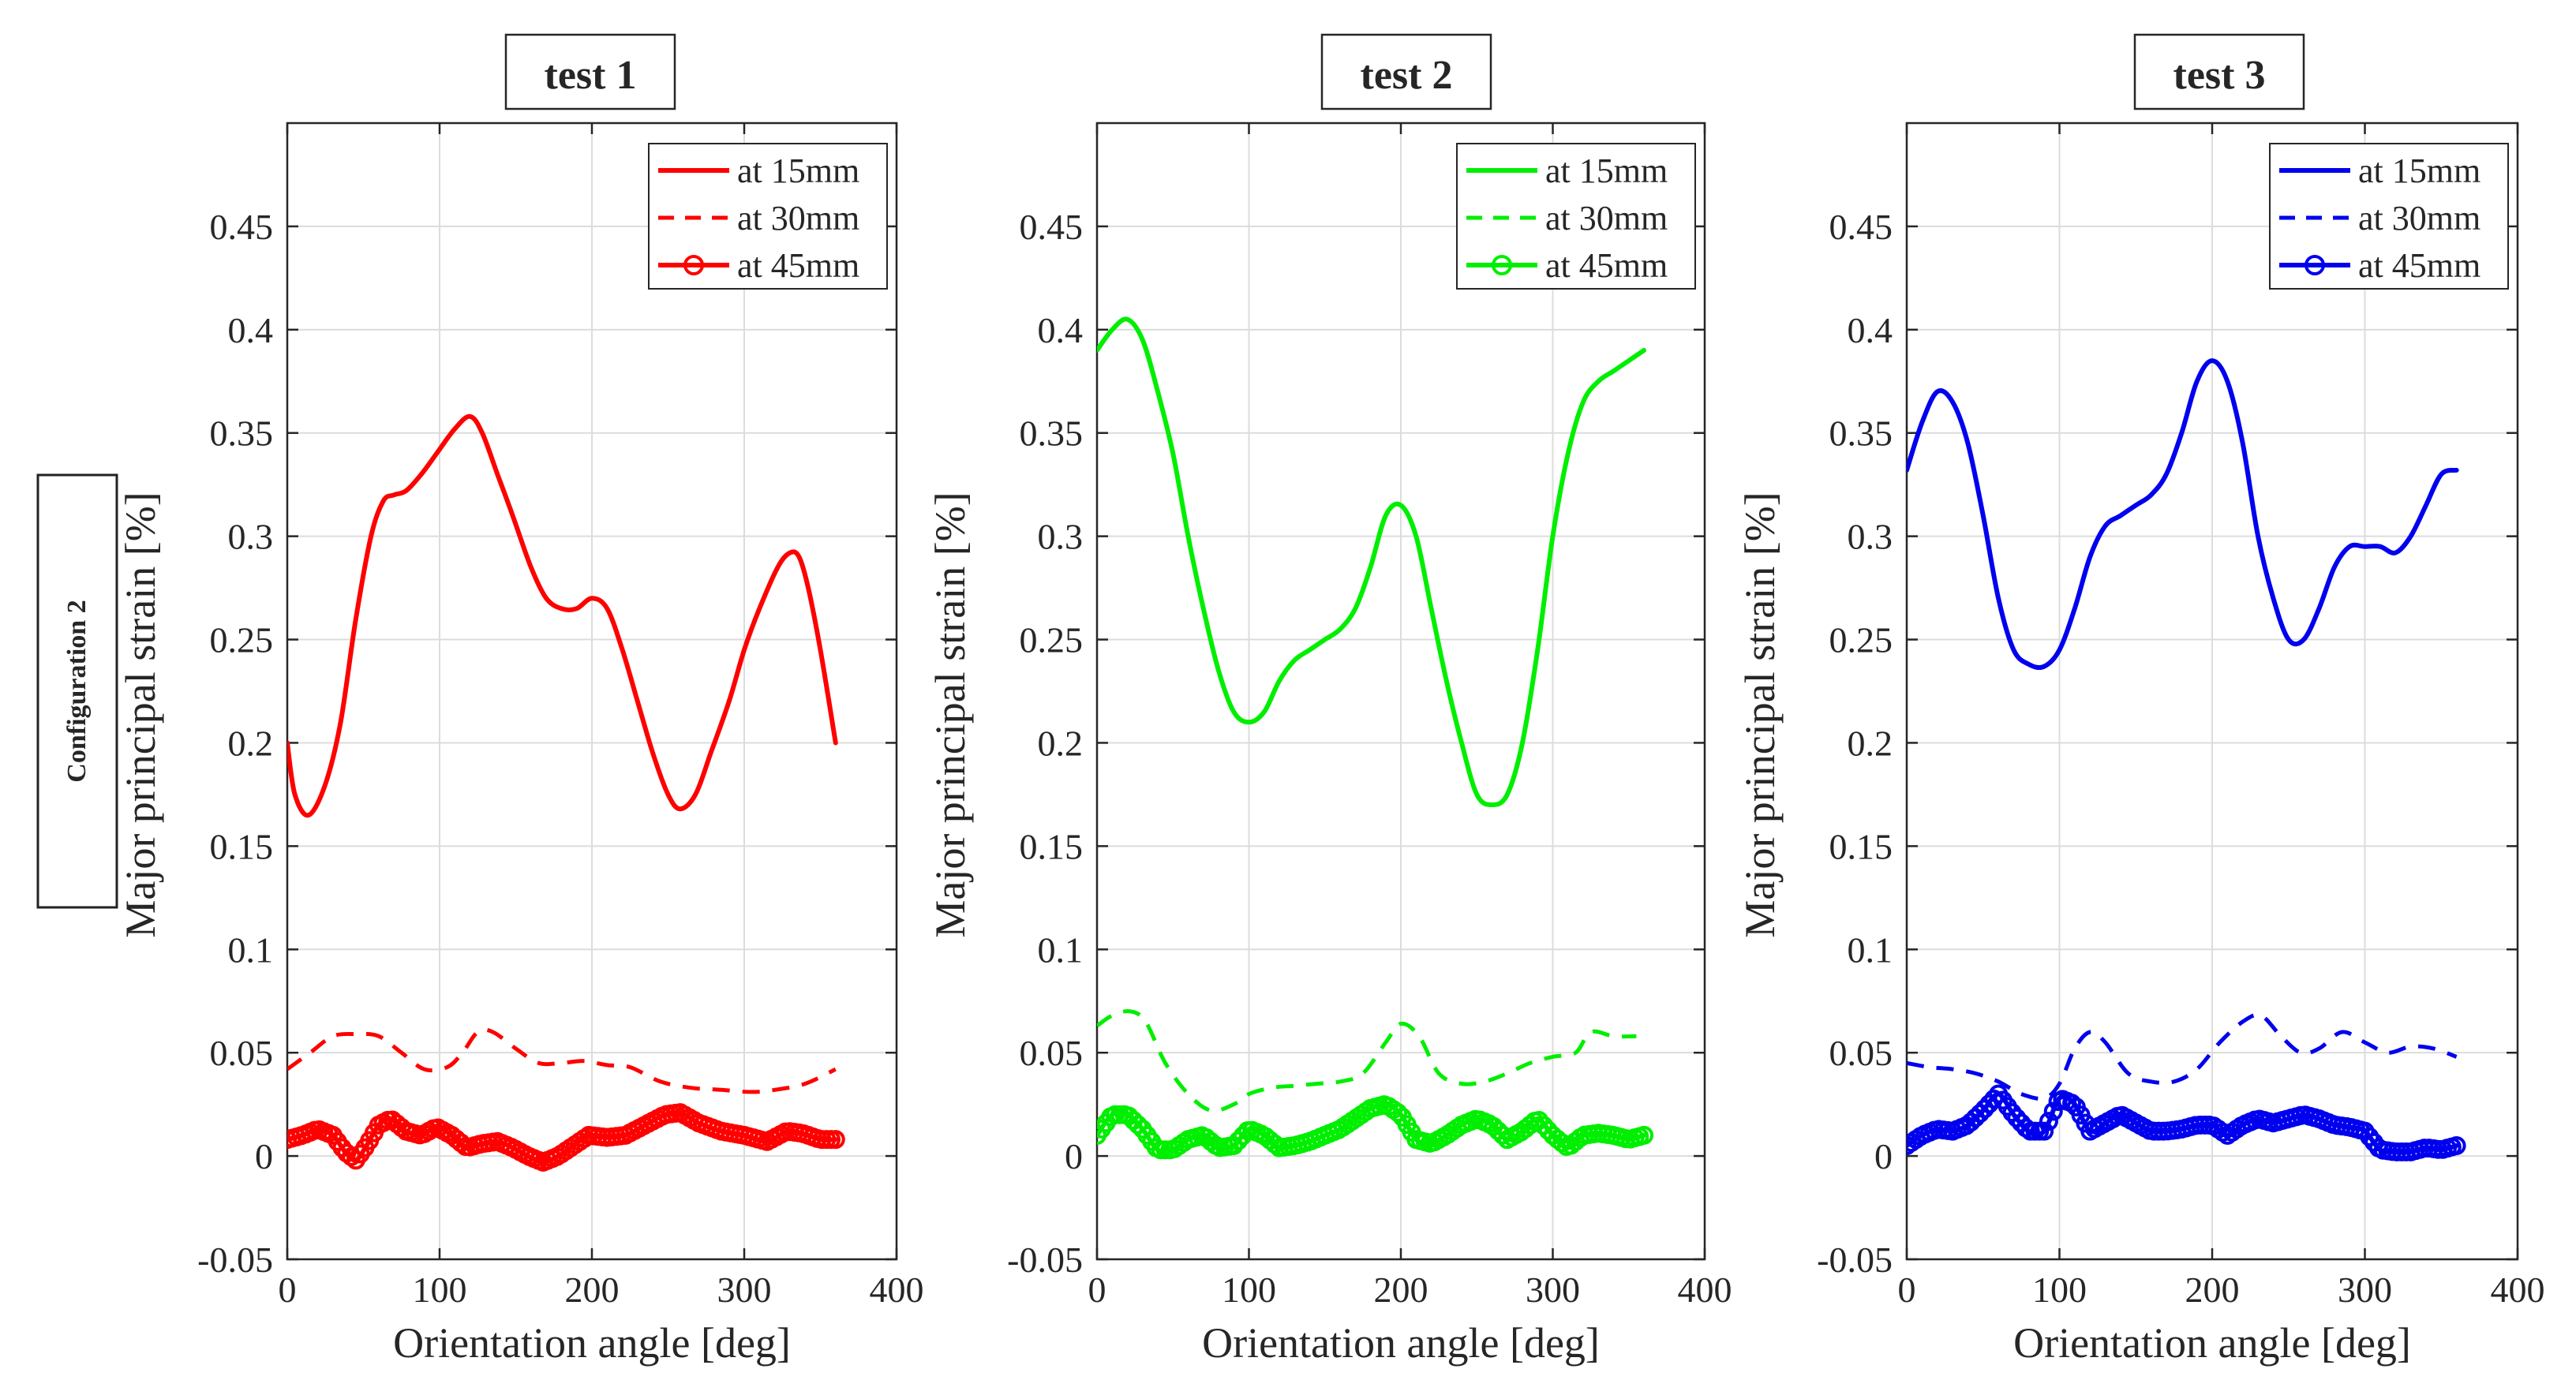 The height and width of the screenshot is (1395, 2576). What do you see at coordinates (1870, 330) in the screenshot?
I see `y-tick-label: 0.4` at bounding box center [1870, 330].